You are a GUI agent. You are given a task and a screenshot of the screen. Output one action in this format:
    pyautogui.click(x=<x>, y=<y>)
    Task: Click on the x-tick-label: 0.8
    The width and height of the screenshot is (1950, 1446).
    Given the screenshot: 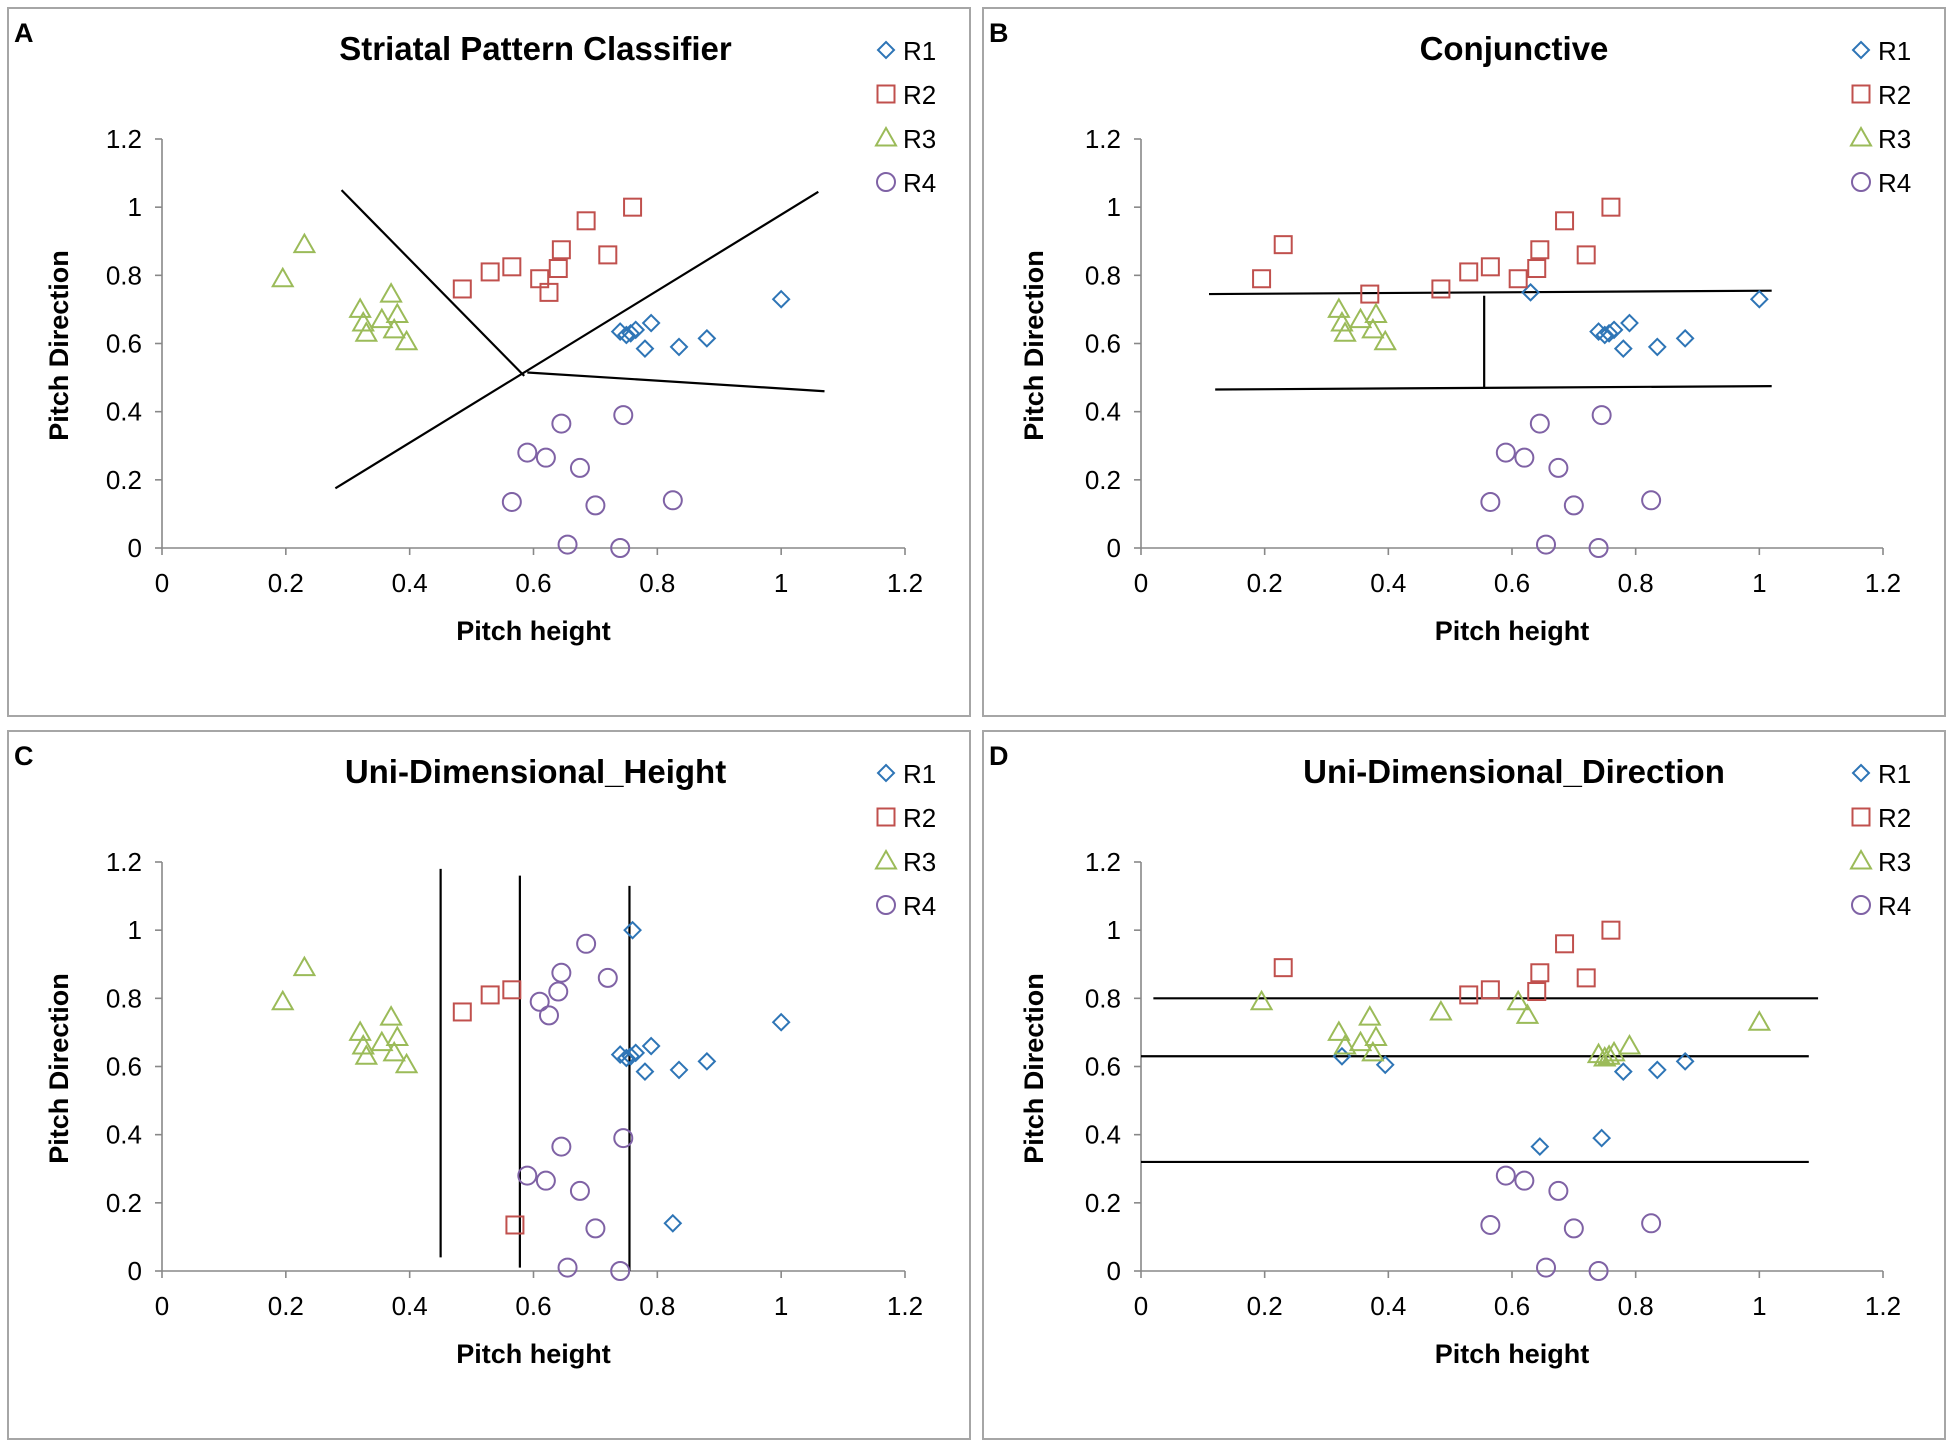 What is the action you would take?
    pyautogui.click(x=1636, y=583)
    